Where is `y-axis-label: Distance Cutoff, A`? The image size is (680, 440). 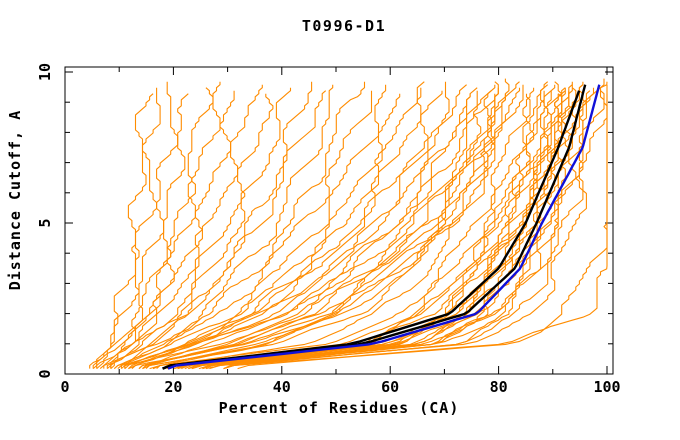
y-axis-label: Distance Cutoff, A is located at coordinates (15, 200).